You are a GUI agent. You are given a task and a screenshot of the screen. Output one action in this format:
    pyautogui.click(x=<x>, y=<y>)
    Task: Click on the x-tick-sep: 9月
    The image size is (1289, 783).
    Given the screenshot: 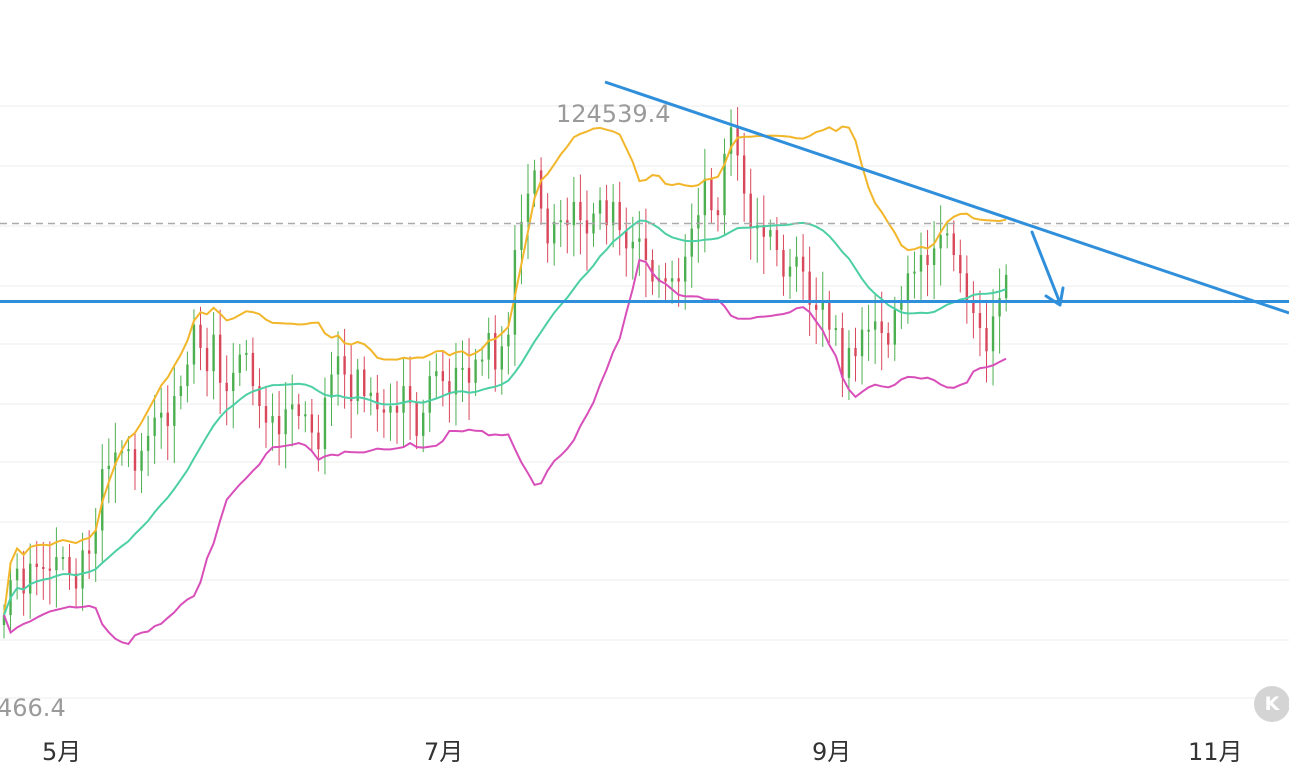 What is the action you would take?
    pyautogui.click(x=831, y=752)
    